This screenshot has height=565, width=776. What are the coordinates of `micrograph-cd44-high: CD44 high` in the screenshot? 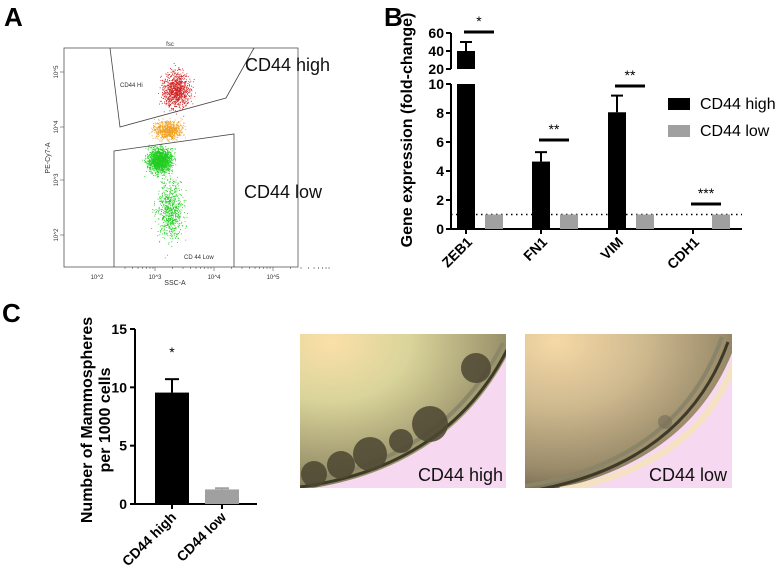 It's located at (403, 411).